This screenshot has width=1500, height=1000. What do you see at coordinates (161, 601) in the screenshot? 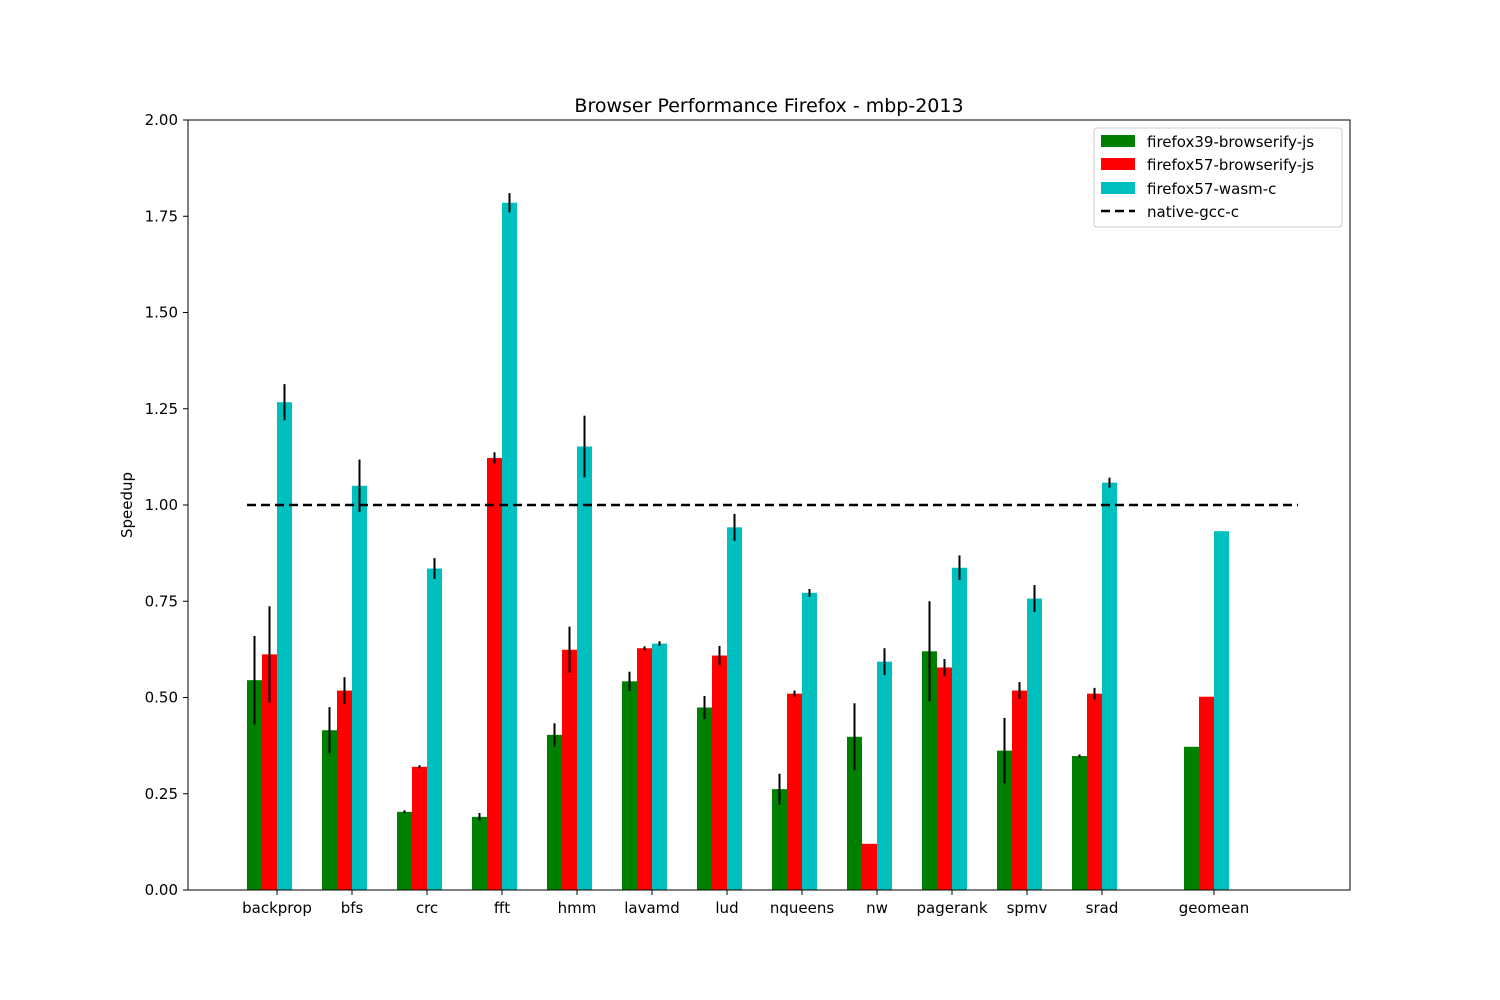
I see `y-tick-label: 0.75` at bounding box center [161, 601].